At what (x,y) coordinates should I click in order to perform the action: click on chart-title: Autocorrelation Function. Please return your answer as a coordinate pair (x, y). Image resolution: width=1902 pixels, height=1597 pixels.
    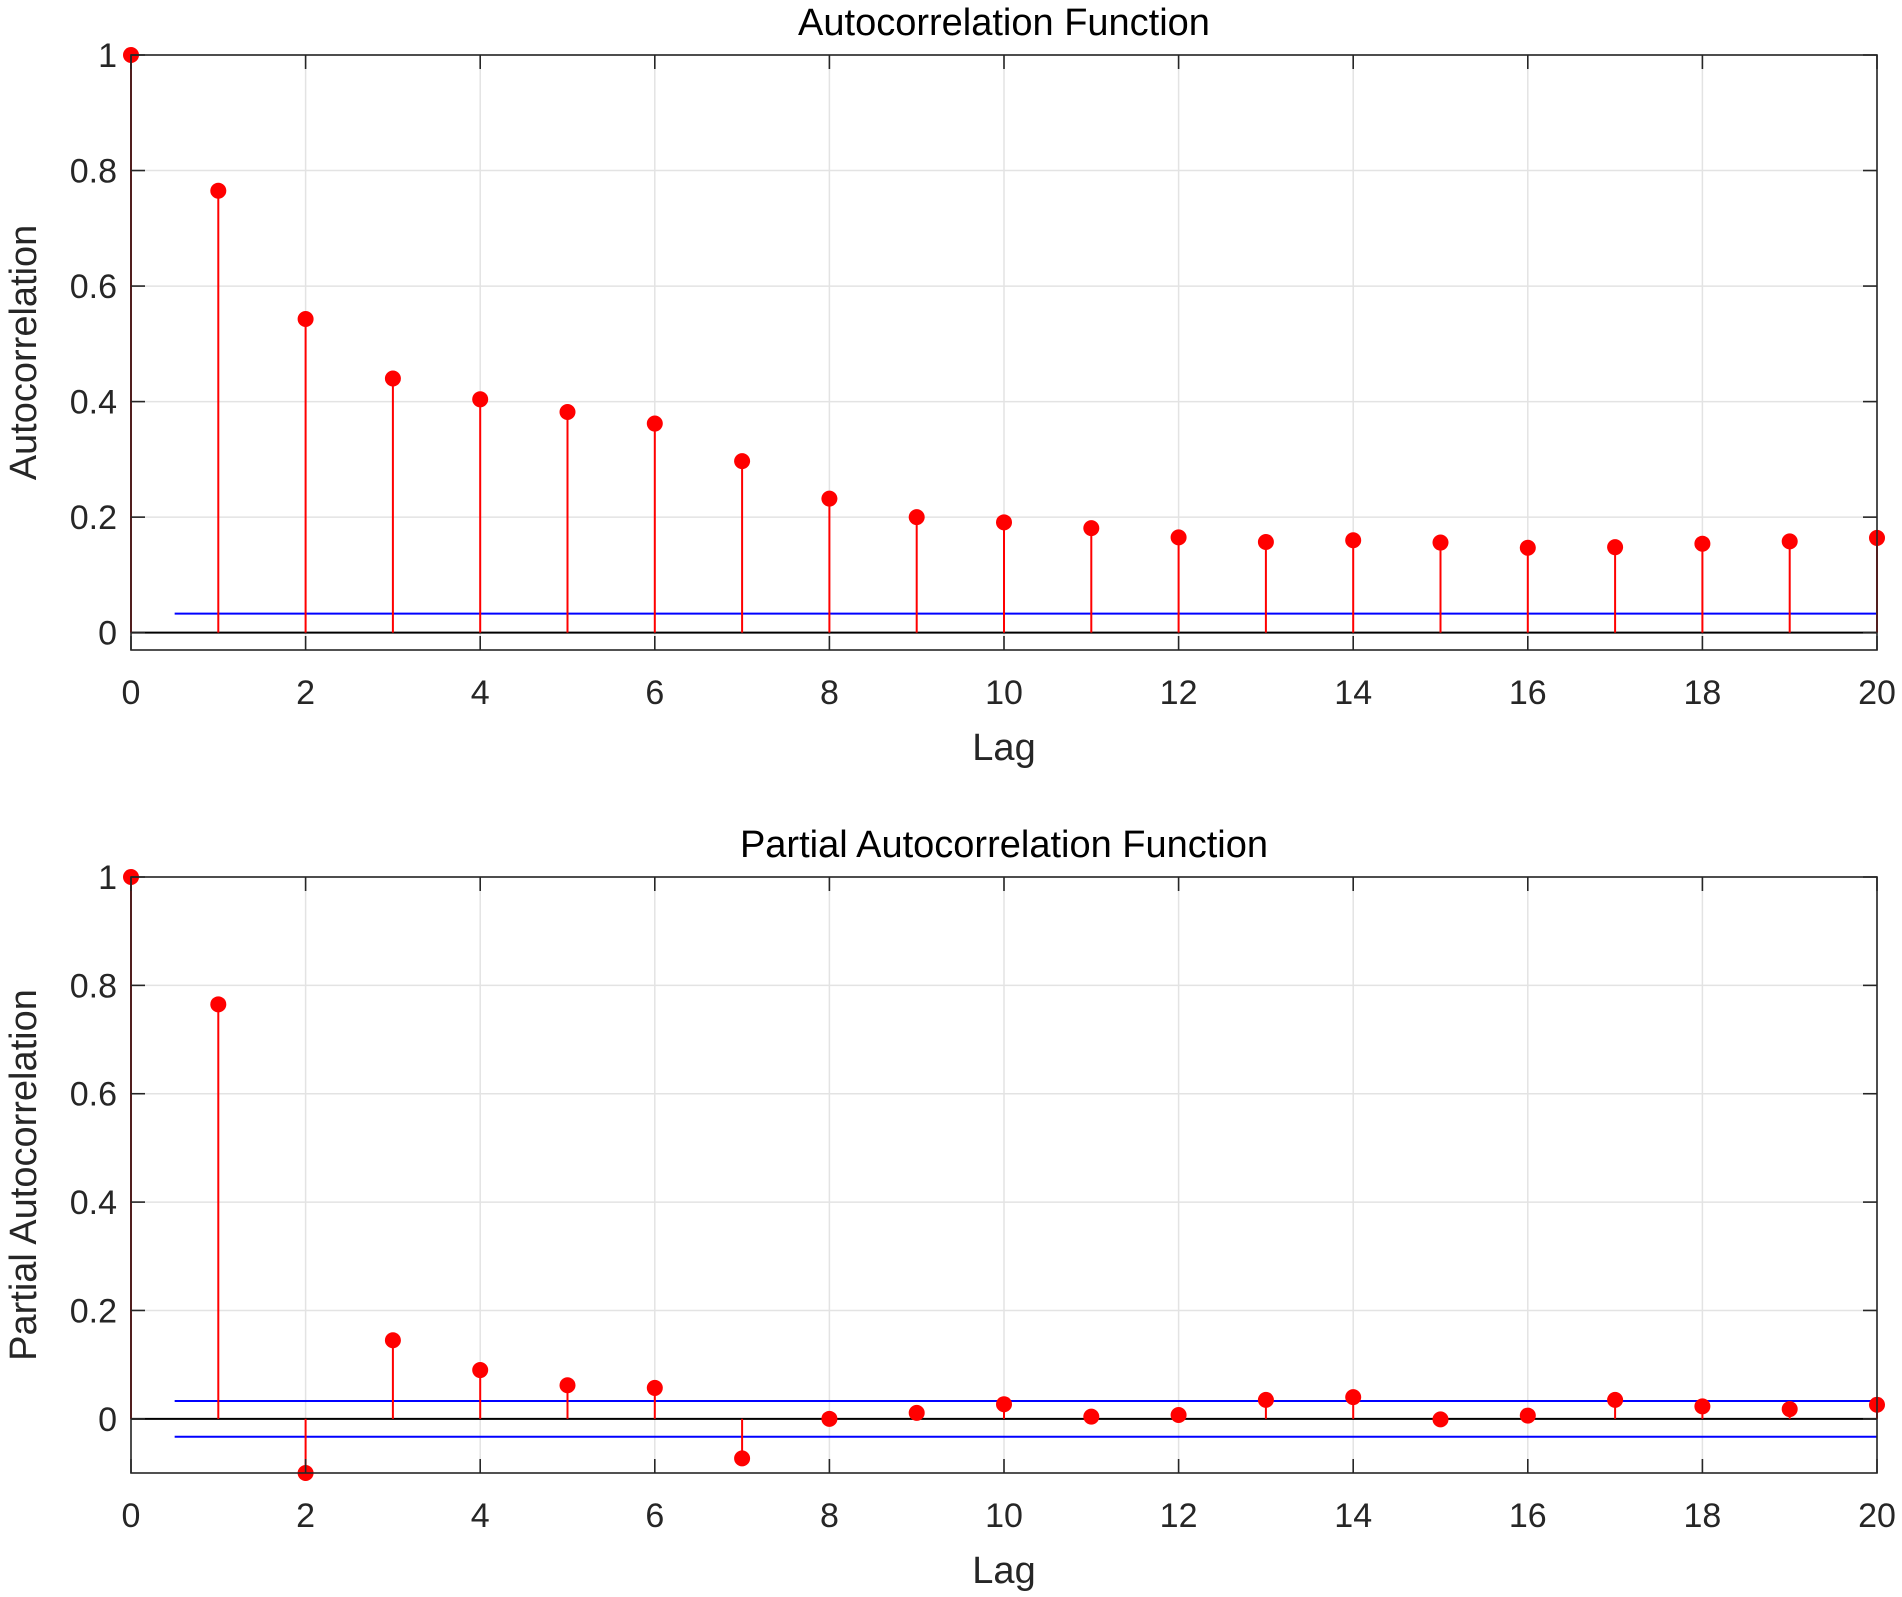
    Looking at the image, I should click on (1004, 23).